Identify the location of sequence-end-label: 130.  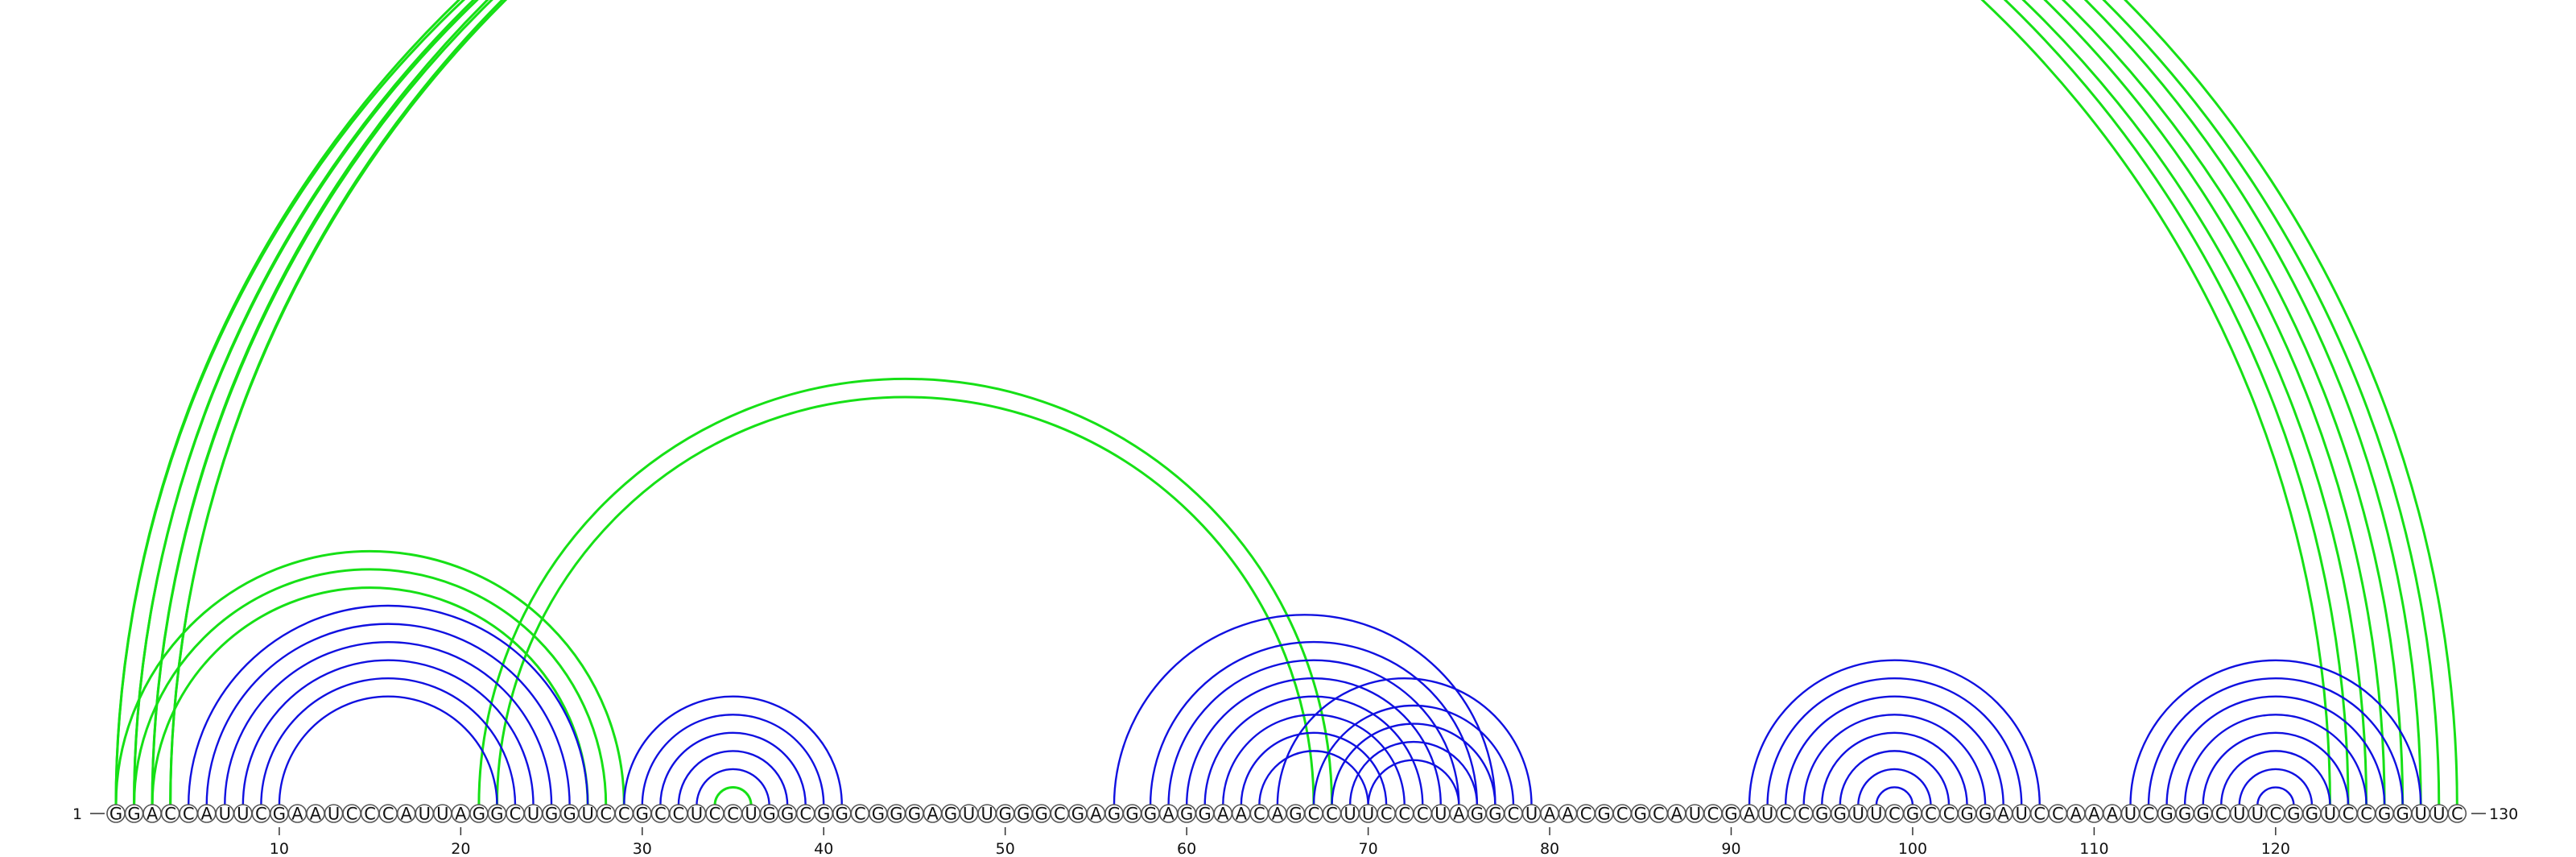
(2503, 814).